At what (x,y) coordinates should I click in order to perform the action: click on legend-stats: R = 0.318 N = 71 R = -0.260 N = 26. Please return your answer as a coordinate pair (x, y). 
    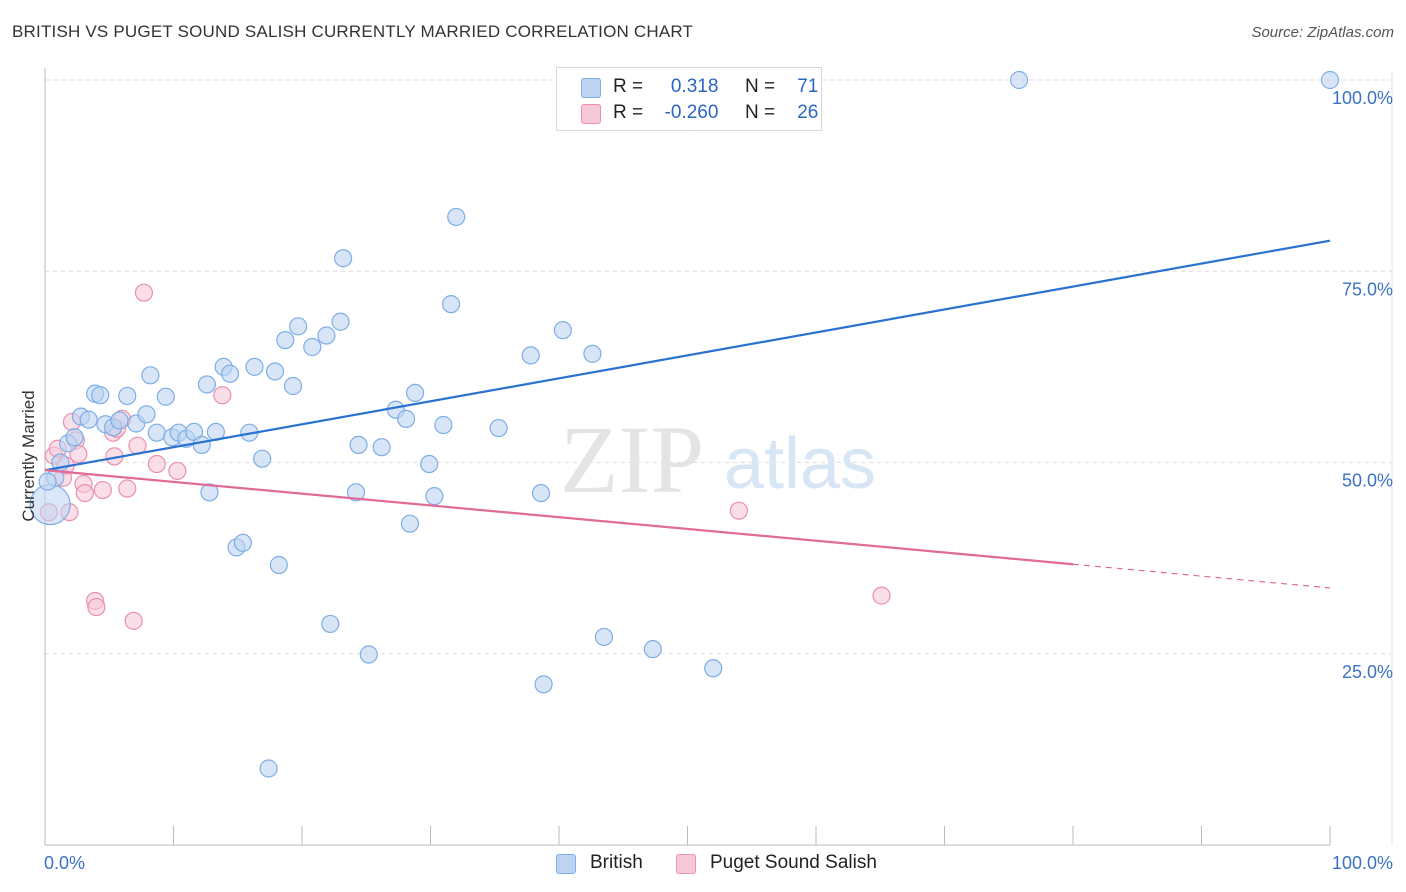
    Looking at the image, I should click on (689, 99).